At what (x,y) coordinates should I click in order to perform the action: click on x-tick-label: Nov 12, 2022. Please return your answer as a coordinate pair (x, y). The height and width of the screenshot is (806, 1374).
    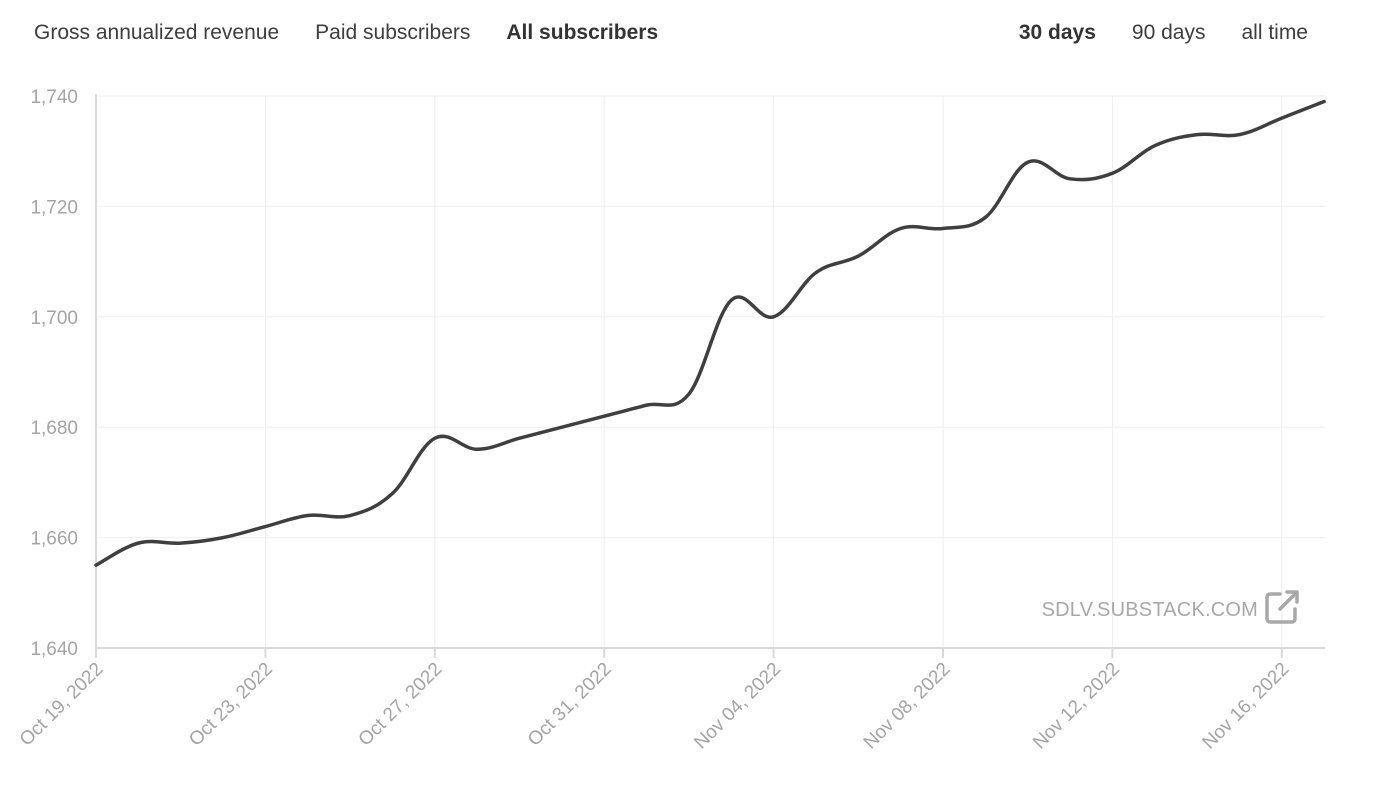
    Looking at the image, I should click on (1076, 706).